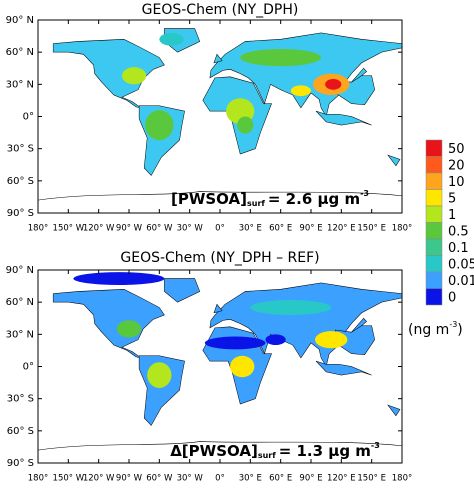 Image resolution: width=474 pixels, height=492 pixels. What do you see at coordinates (461, 264) in the screenshot?
I see `colorbar-label: 0.05` at bounding box center [461, 264].